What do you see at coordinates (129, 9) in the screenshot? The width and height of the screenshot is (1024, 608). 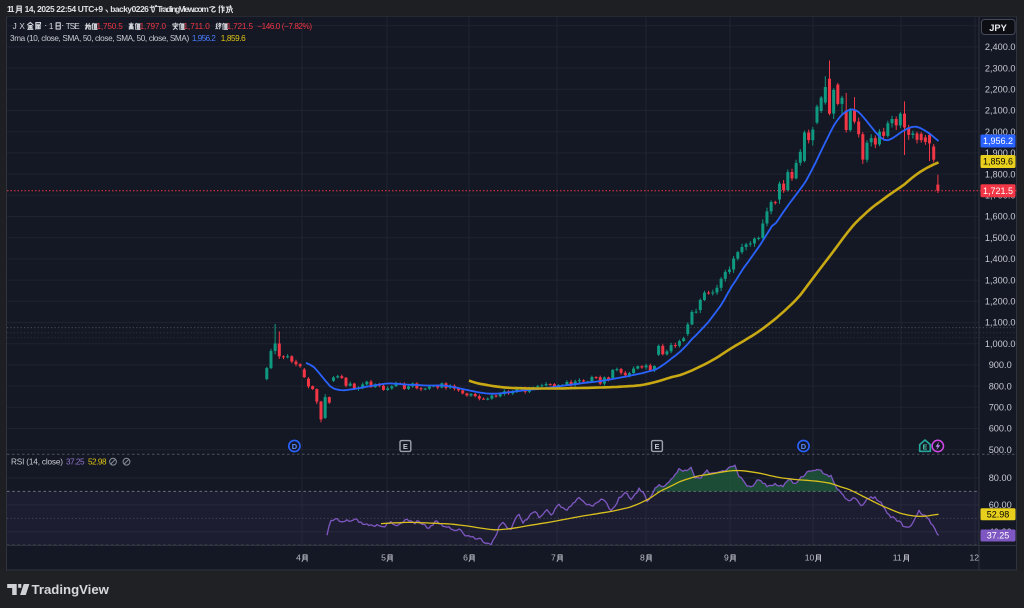 I see `svg-text: backy0226` at bounding box center [129, 9].